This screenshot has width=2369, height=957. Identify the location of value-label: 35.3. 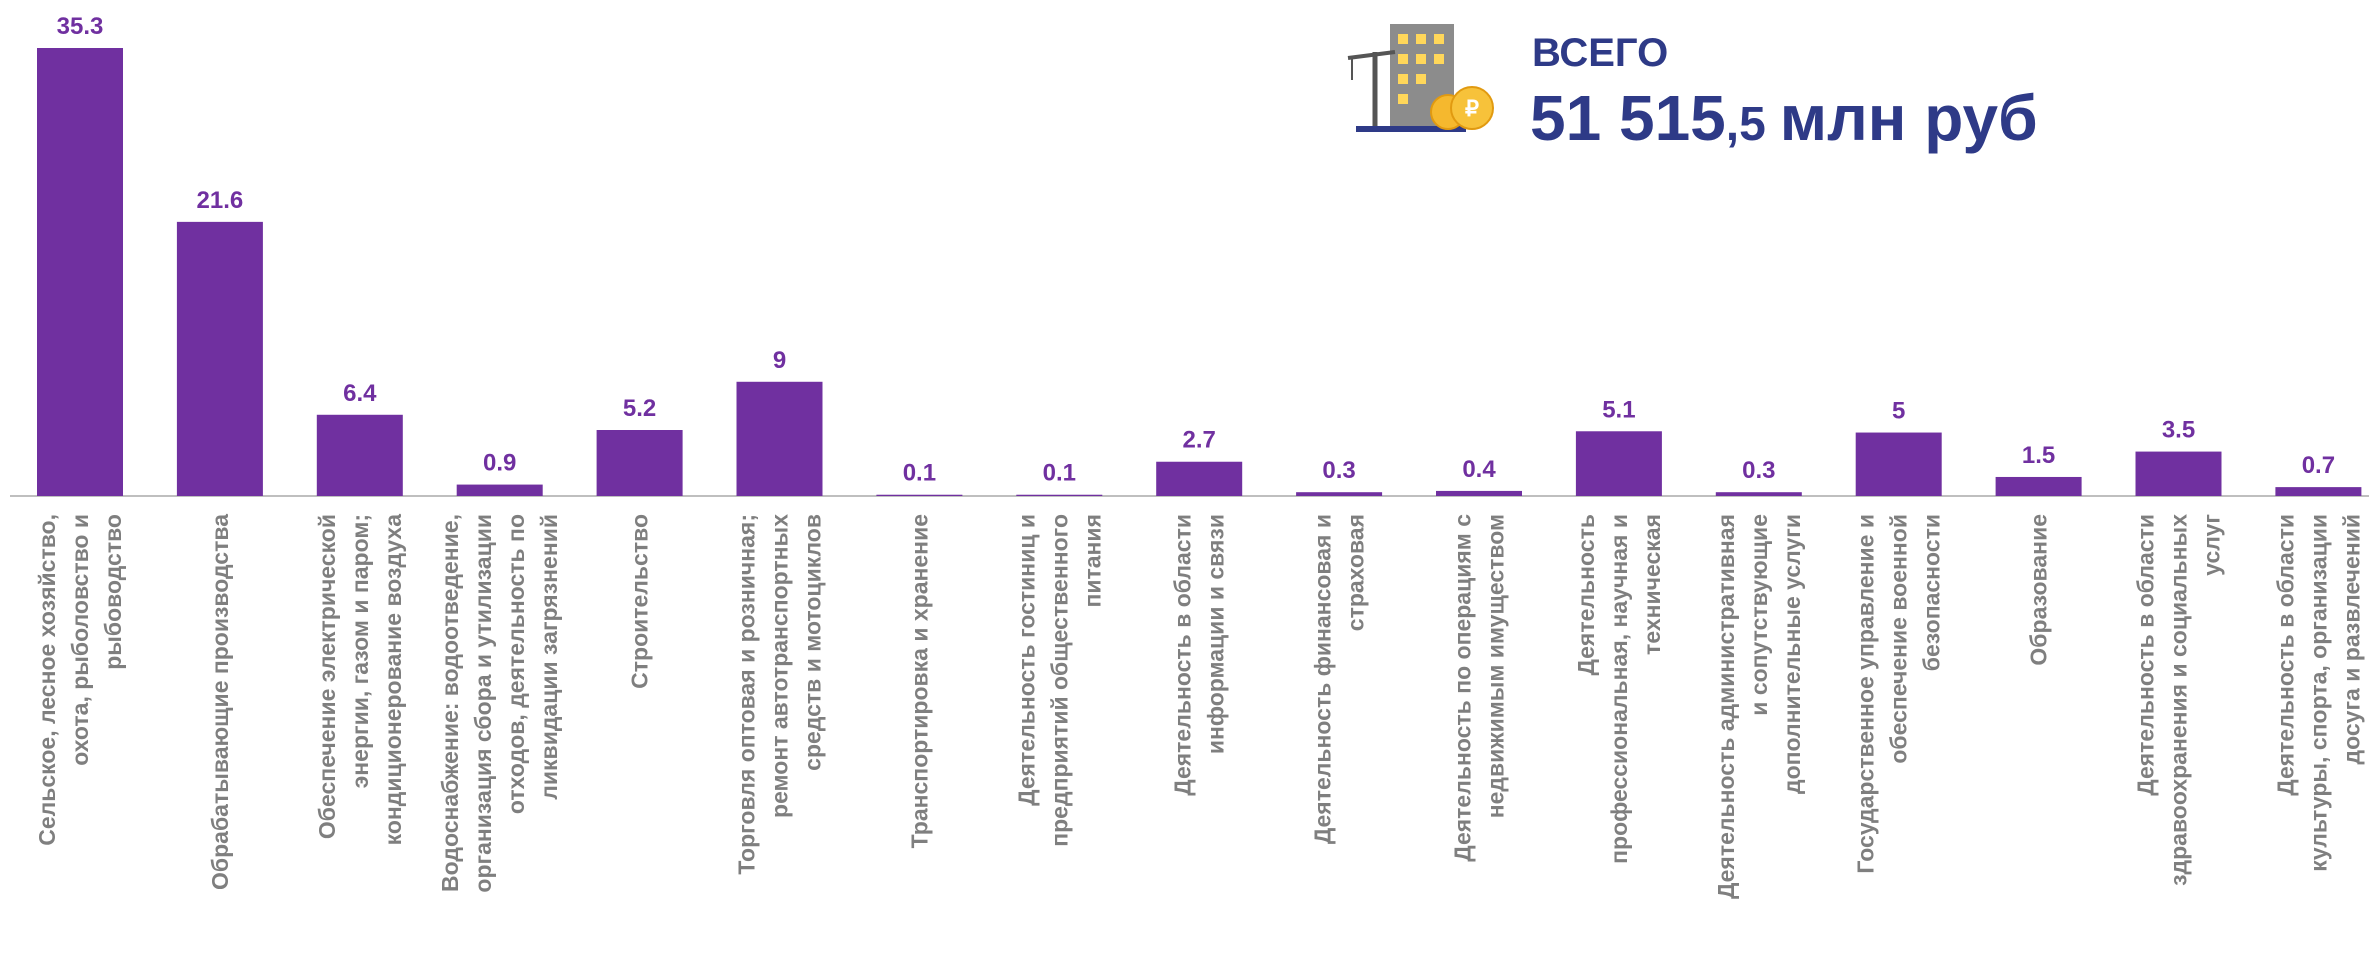
(80, 26).